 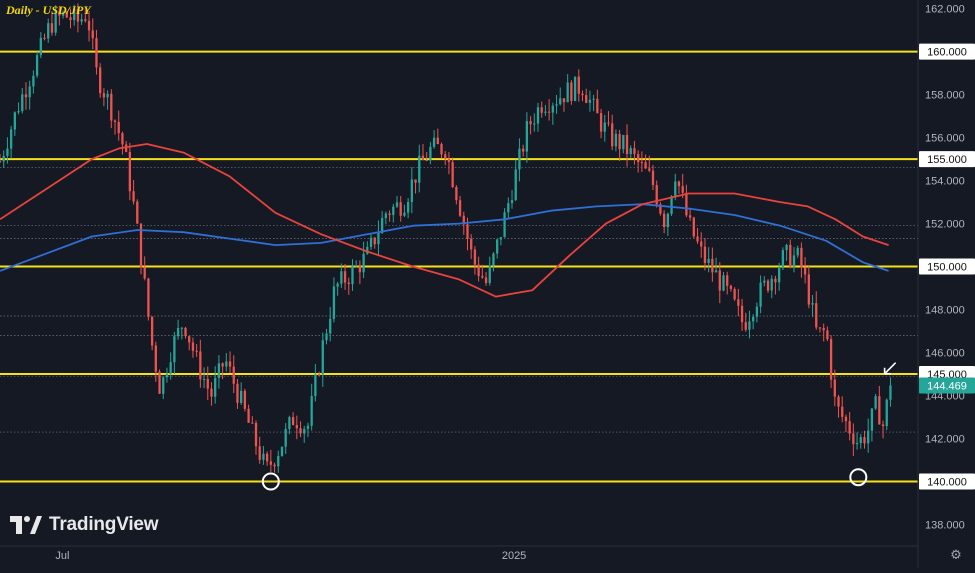 What do you see at coordinates (887, 371) in the screenshot?
I see `arrow-marker-head` at bounding box center [887, 371].